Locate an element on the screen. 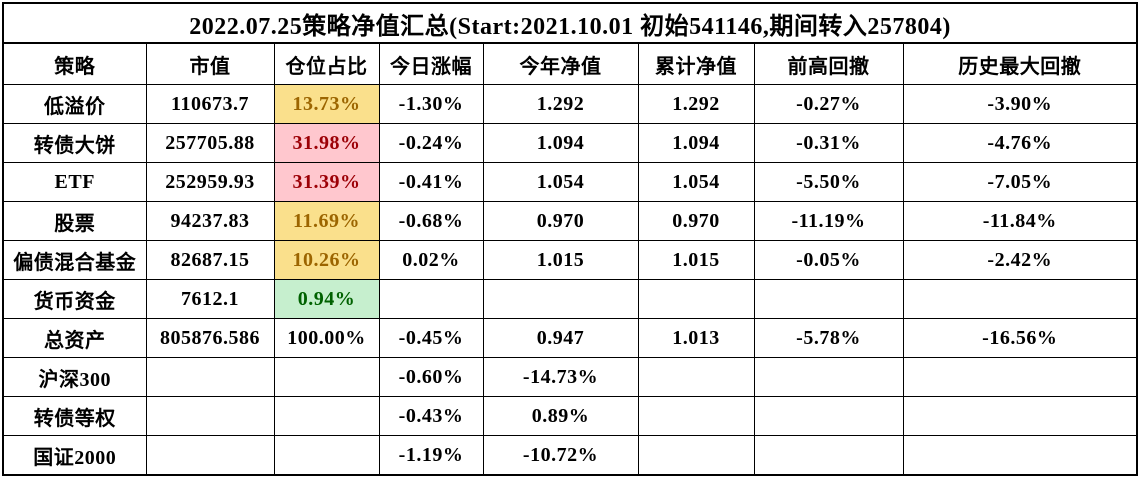  cell-prev-high-drawdown: -0.05% is located at coordinates (828, 260).